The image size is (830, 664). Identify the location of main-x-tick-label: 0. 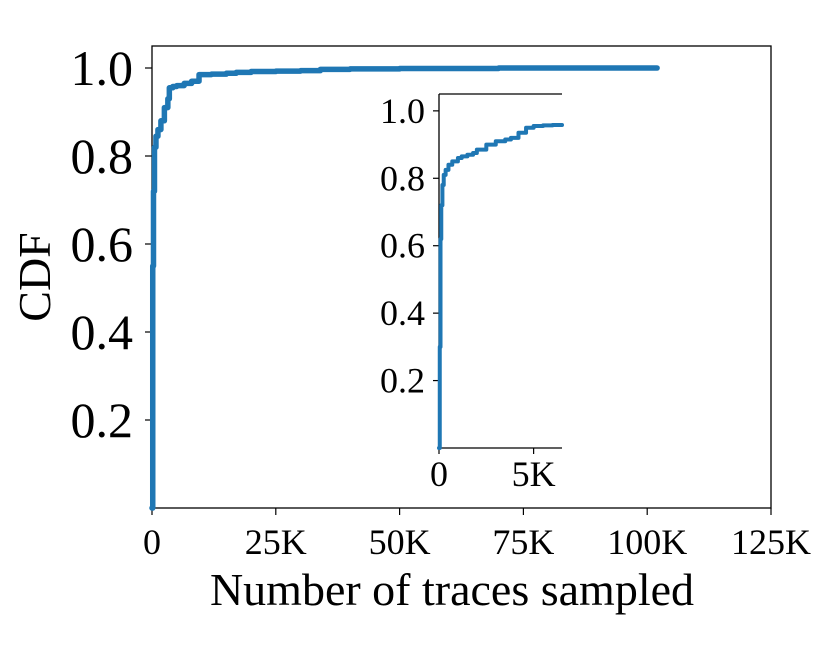
(152, 542).